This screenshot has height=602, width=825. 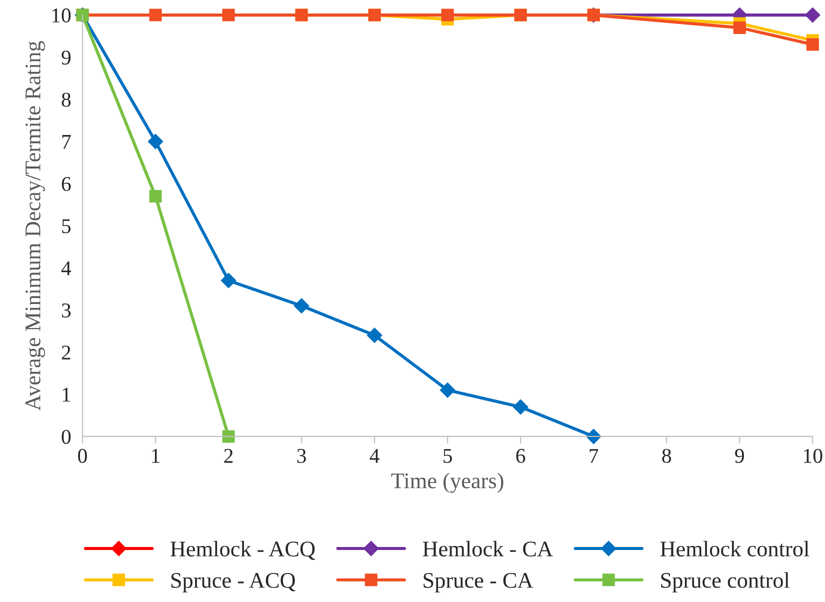 What do you see at coordinates (66, 437) in the screenshot?
I see `y-tick-label: 0` at bounding box center [66, 437].